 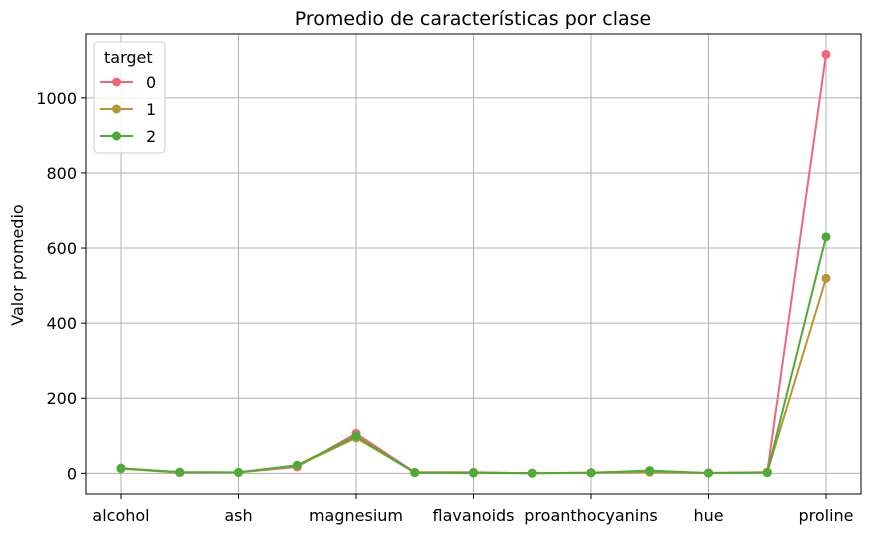 I want to click on legend-label-1: 1, so click(x=151, y=109).